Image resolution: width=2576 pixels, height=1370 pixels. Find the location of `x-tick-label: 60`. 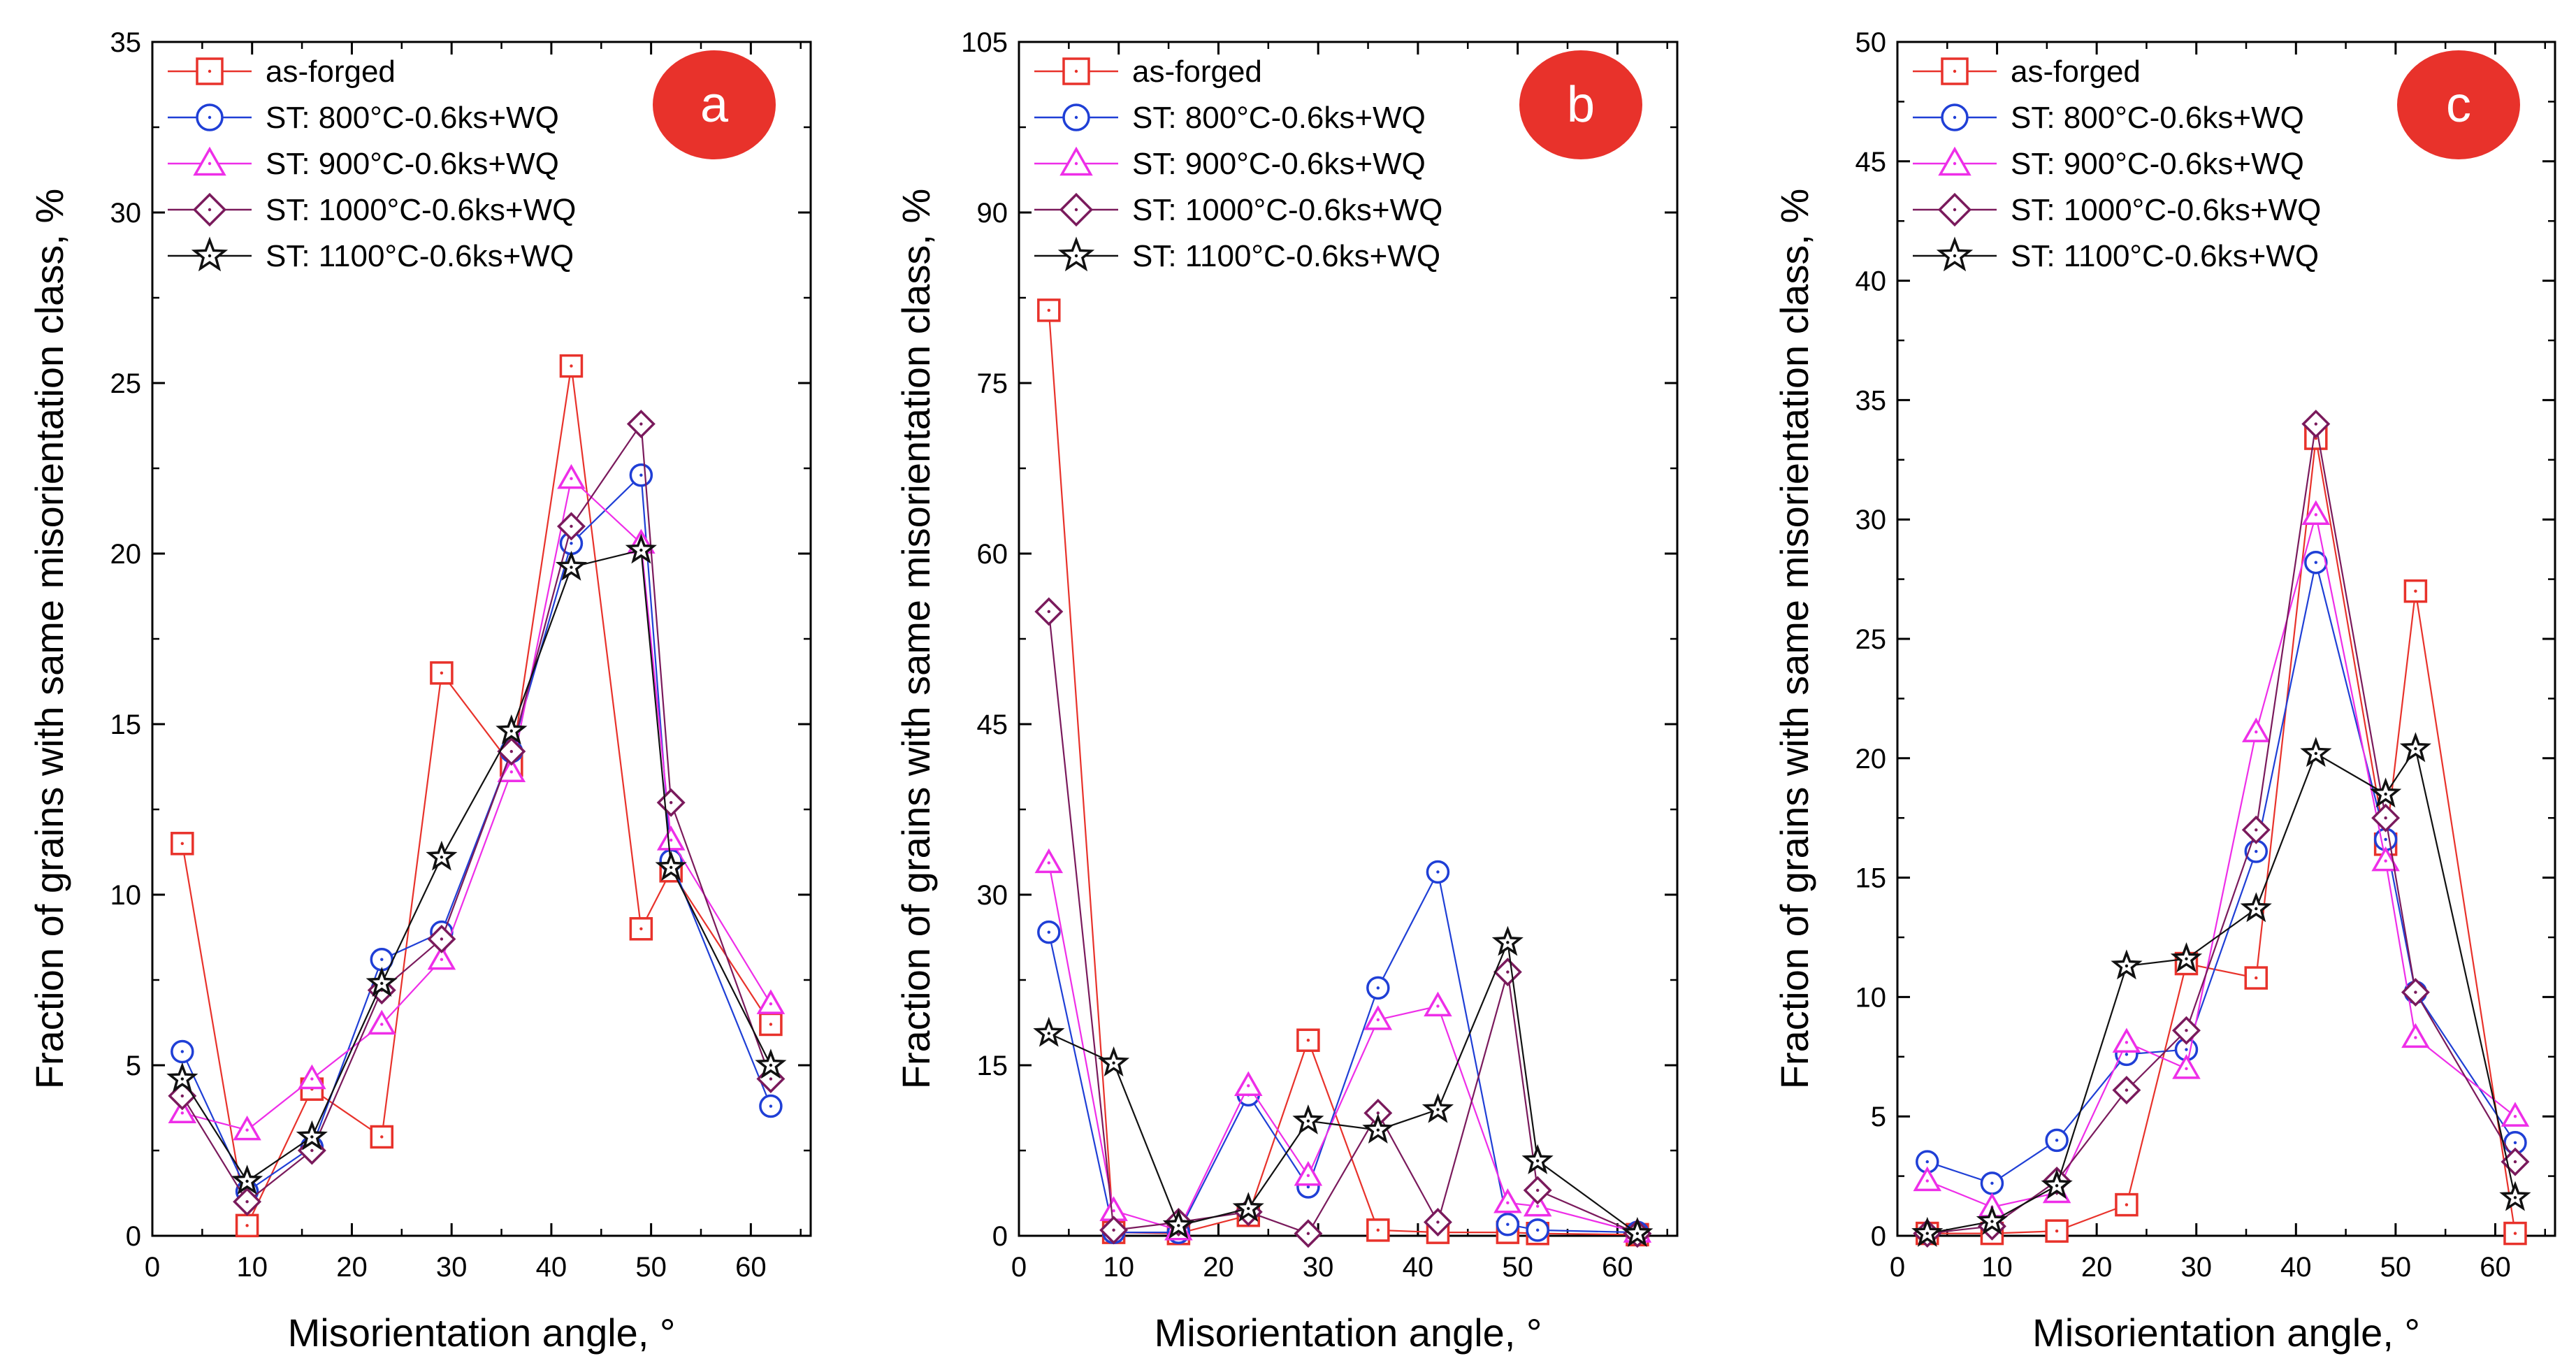

x-tick-label: 60 is located at coordinates (1617, 1268).